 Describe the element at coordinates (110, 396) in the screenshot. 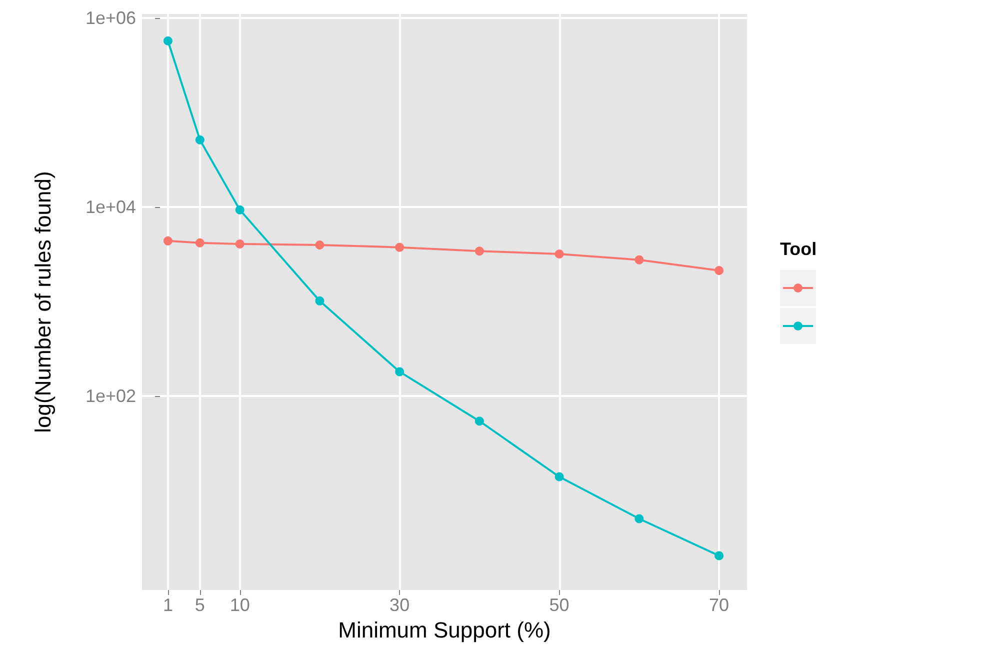

I see `y-tick-label: 1e+02` at that location.